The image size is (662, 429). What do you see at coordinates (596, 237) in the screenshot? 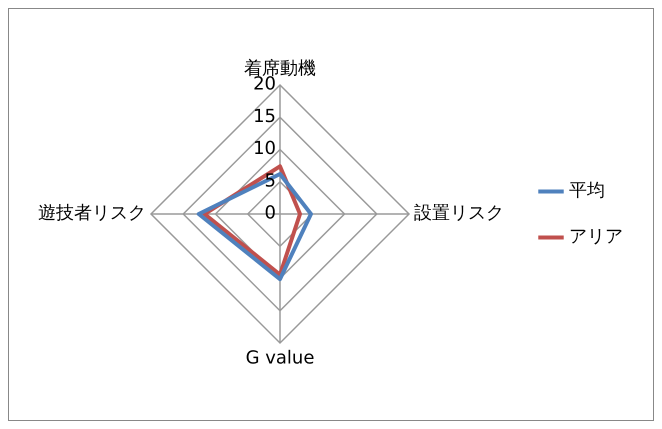
I see `legend-label: アリア` at bounding box center [596, 237].